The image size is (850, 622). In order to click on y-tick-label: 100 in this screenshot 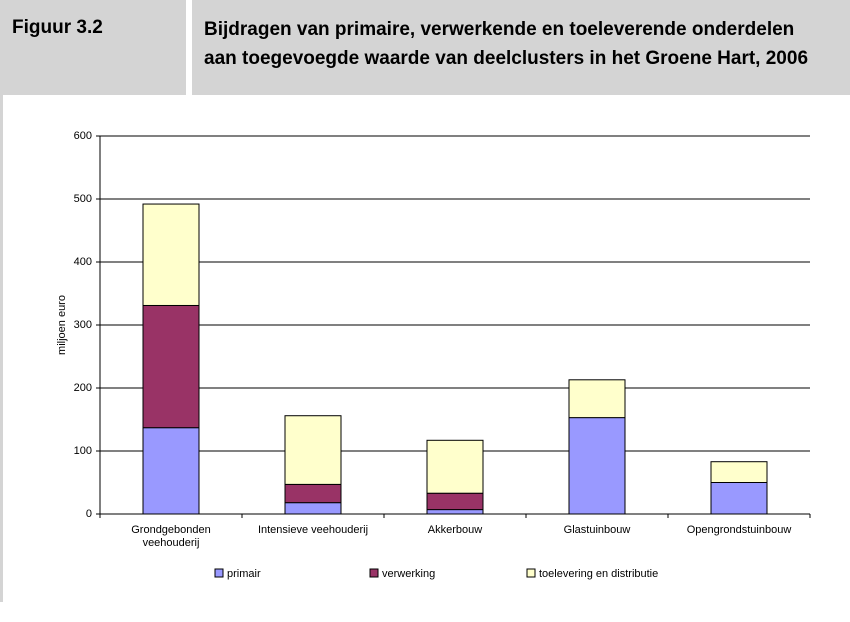, I will do `click(83, 451)`.